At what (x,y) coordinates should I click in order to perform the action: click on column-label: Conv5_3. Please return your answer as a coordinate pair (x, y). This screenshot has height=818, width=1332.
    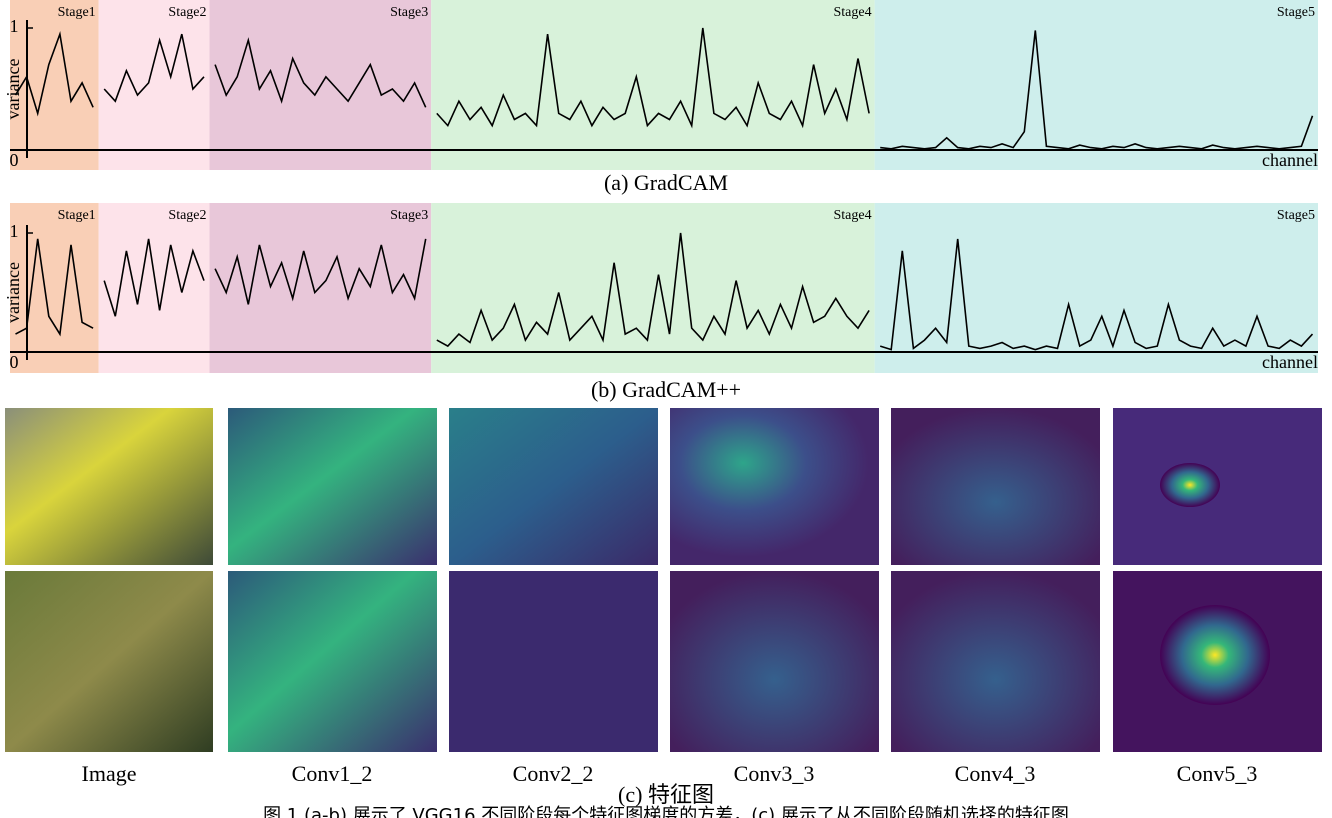
    Looking at the image, I should click on (1217, 773).